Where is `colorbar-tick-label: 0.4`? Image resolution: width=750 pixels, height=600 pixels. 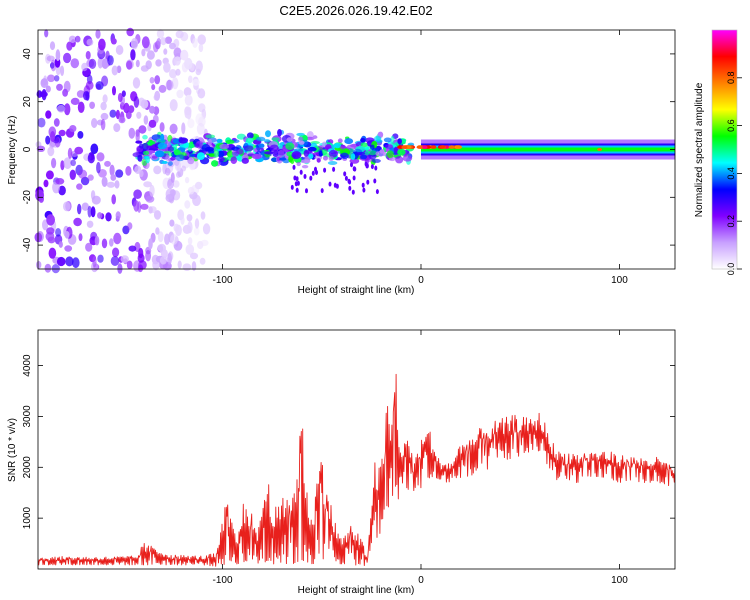
colorbar-tick-label: 0.4 is located at coordinates (731, 173).